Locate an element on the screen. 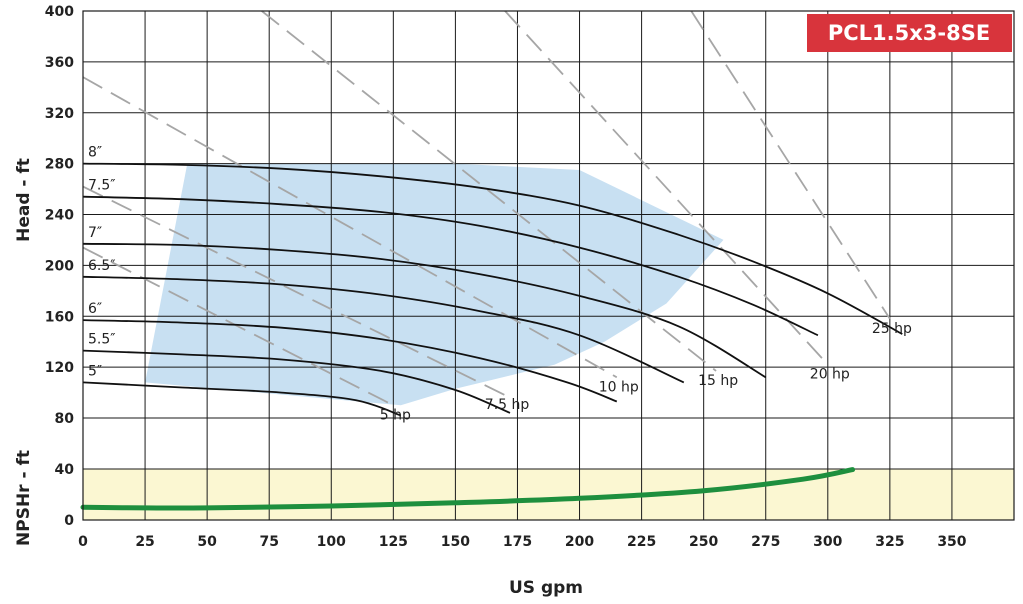  impeller-label: 8″ is located at coordinates (95, 153).